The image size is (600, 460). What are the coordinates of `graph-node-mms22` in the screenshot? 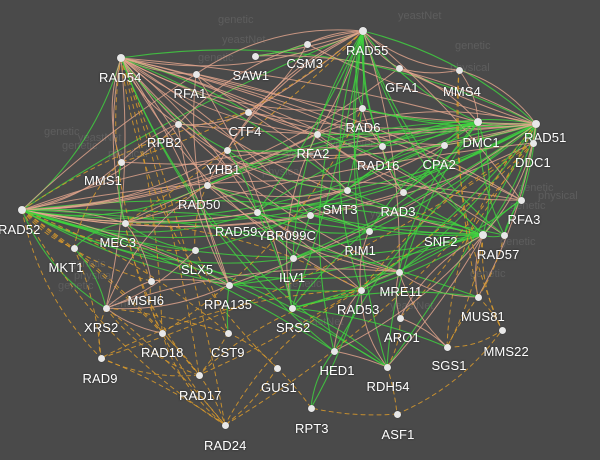 It's located at (502, 330).